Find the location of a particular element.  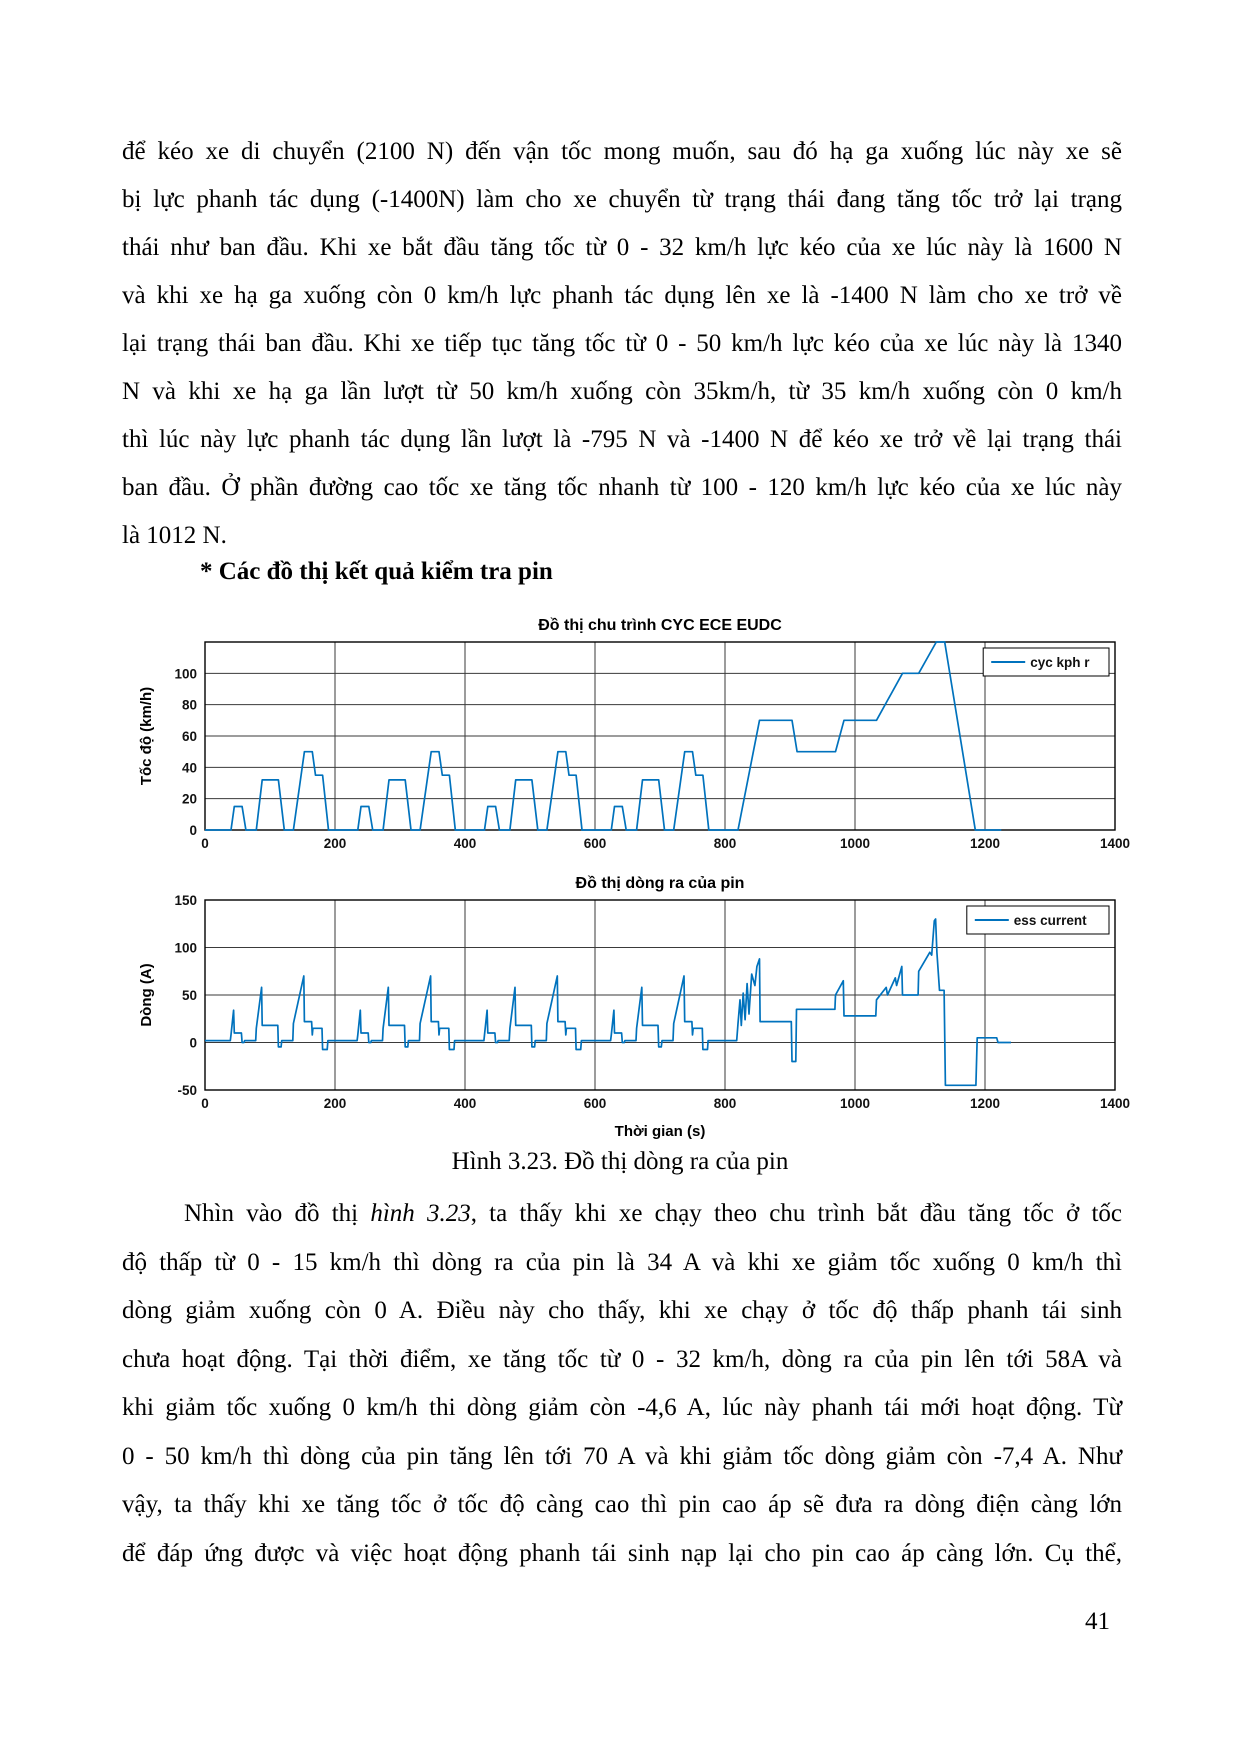

y-tick-label: 50 is located at coordinates (189, 995).